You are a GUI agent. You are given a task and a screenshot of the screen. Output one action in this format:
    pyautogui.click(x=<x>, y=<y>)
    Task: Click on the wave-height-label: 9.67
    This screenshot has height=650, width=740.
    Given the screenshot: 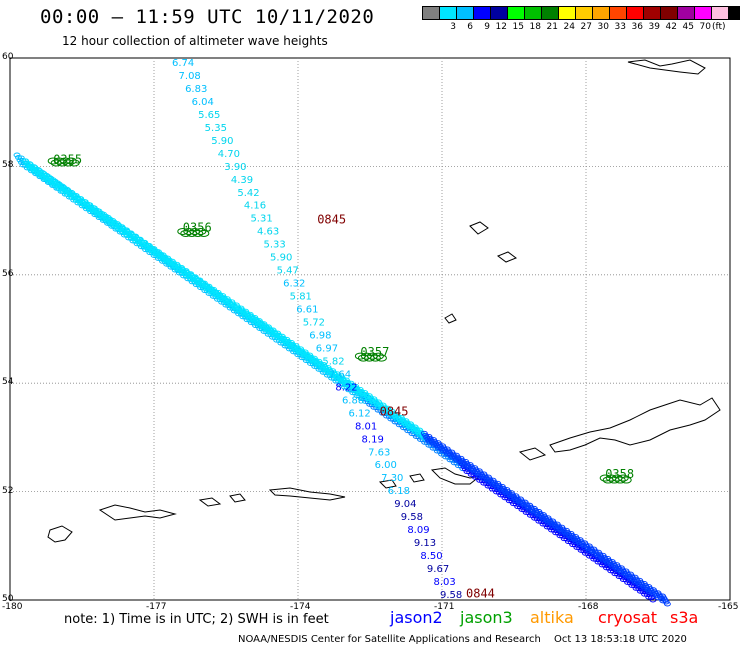 What is the action you would take?
    pyautogui.click(x=438, y=569)
    